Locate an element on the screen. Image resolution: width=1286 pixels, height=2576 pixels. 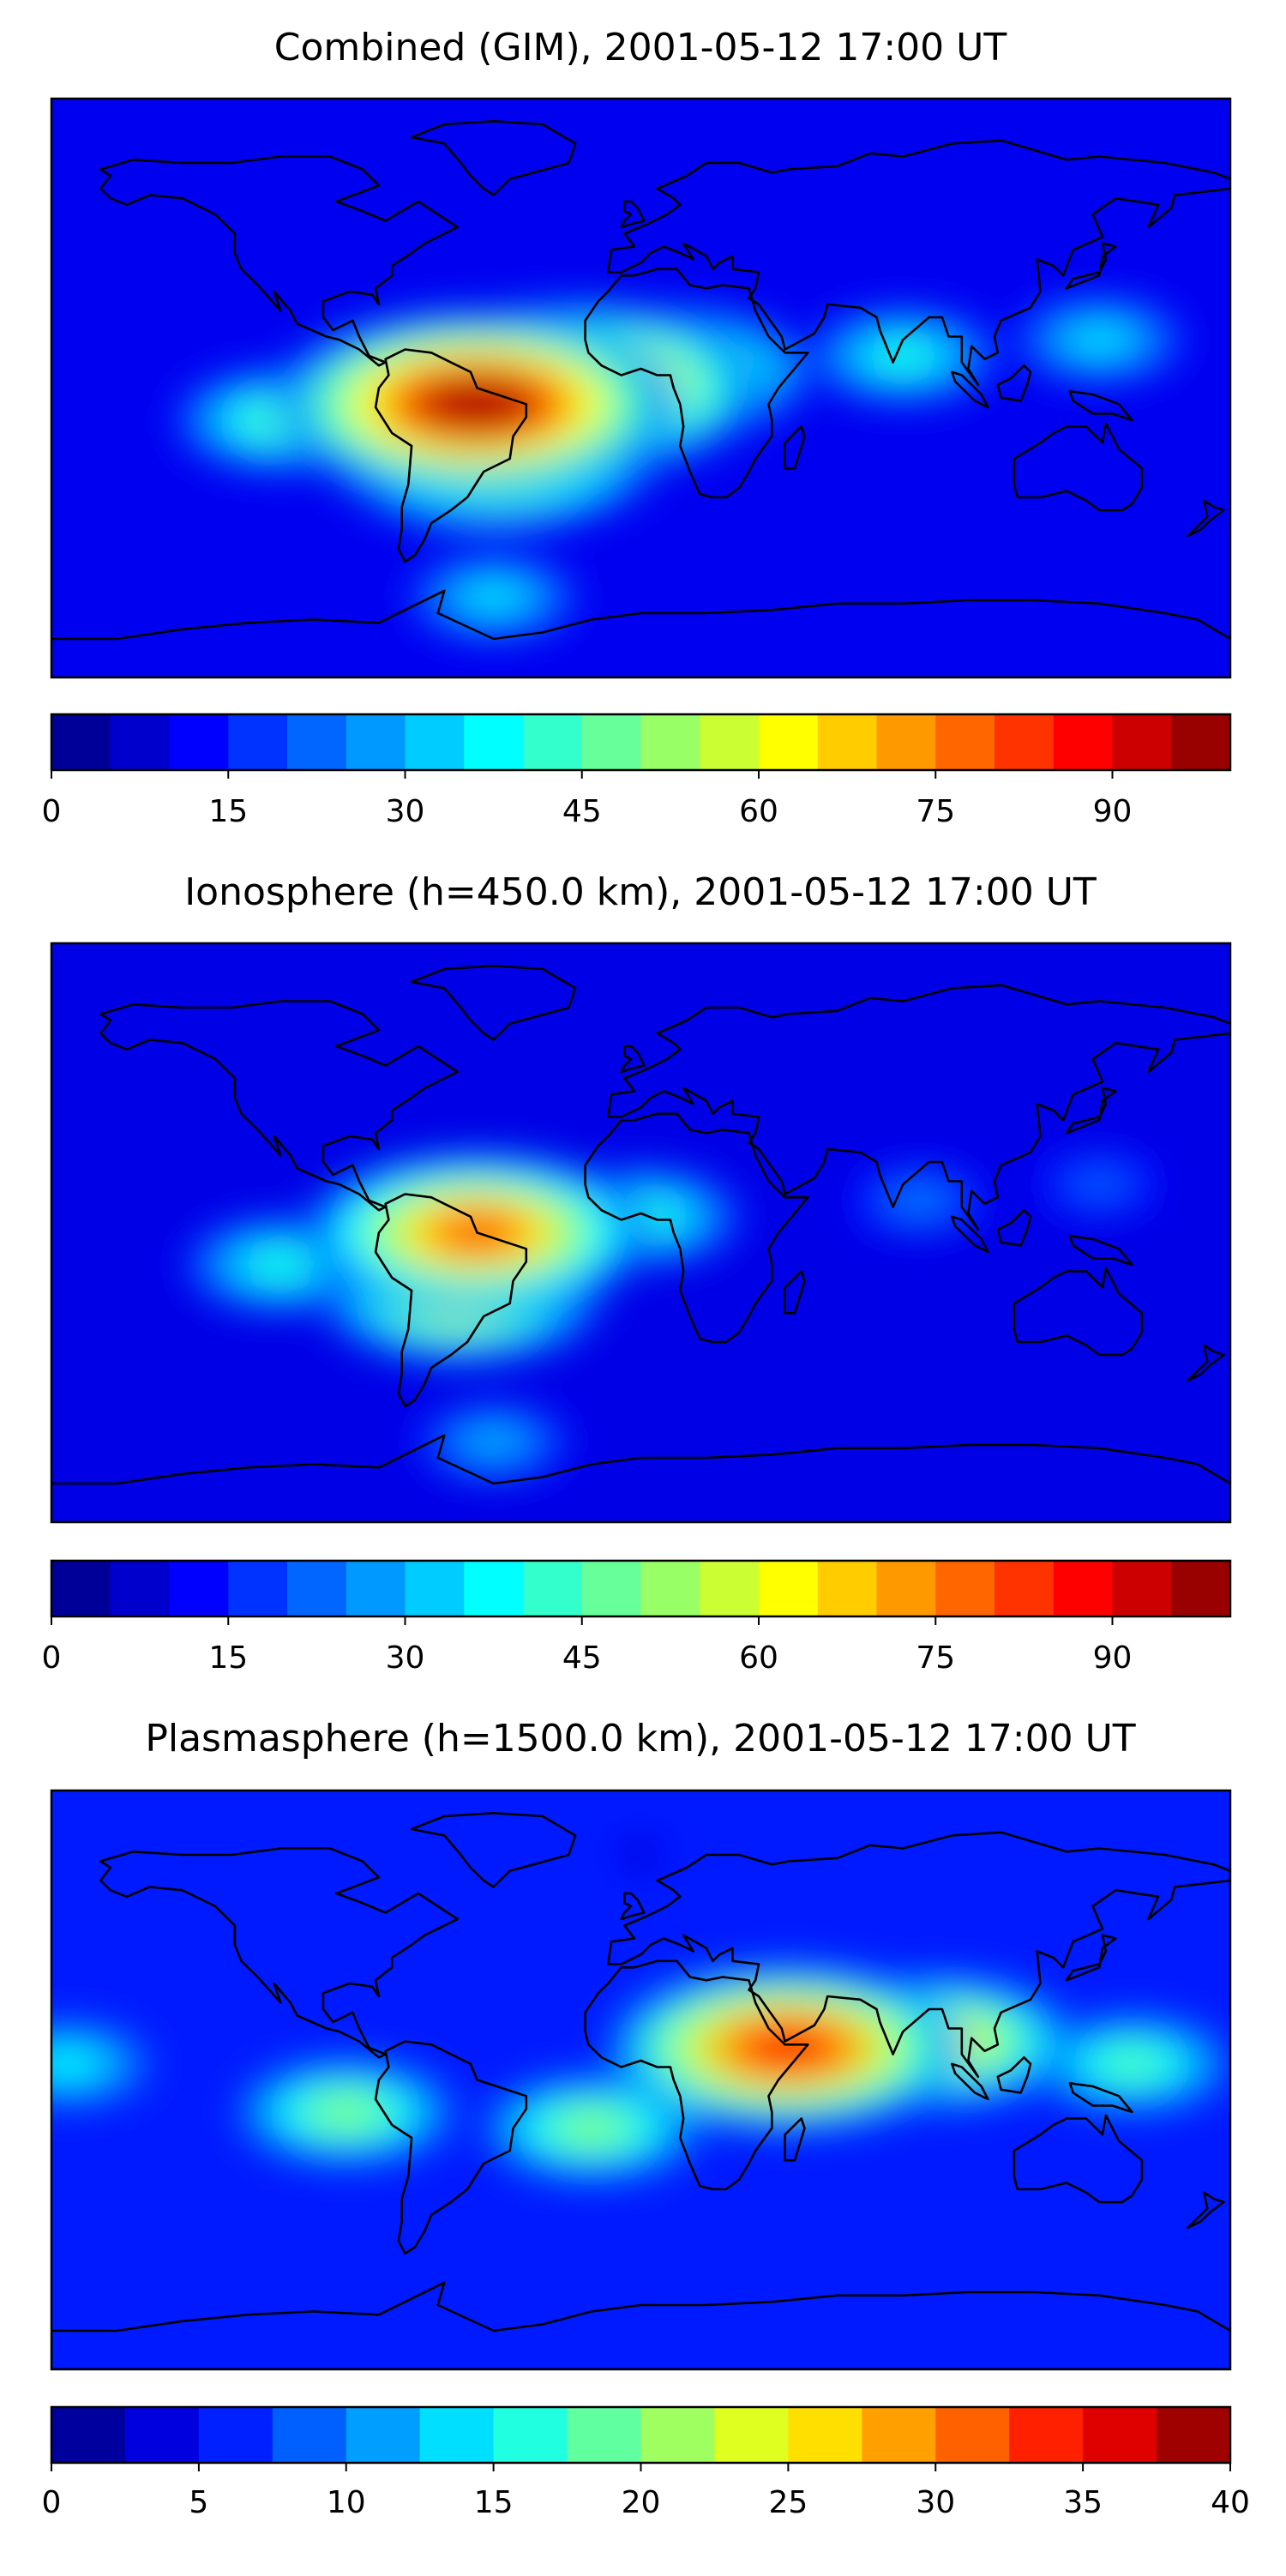
coastline-sumatra is located at coordinates (970, 1234).